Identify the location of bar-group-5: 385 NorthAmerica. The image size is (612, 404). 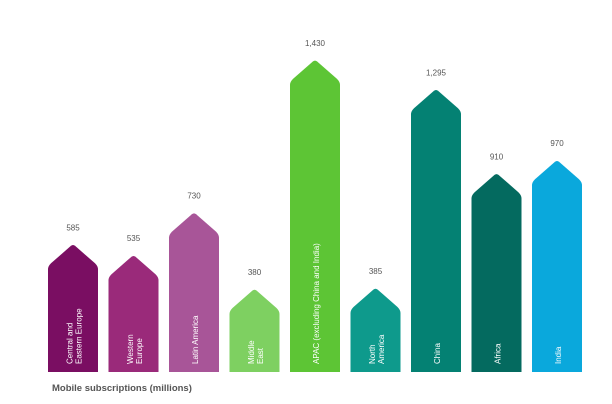
(375, 319).